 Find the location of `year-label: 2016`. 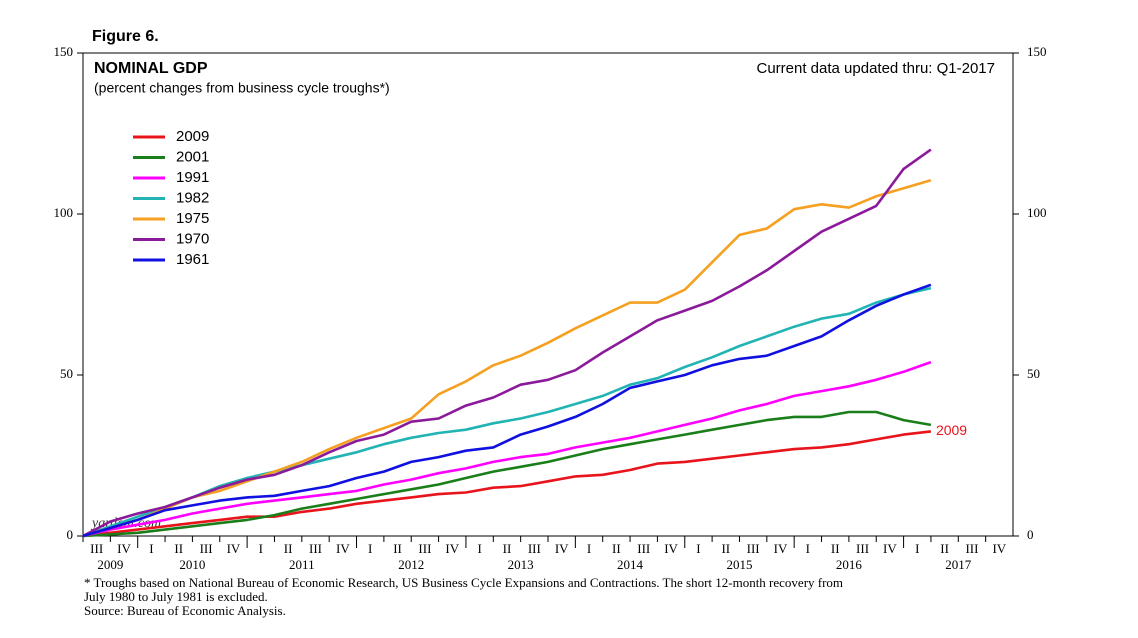

year-label: 2016 is located at coordinates (849, 564).